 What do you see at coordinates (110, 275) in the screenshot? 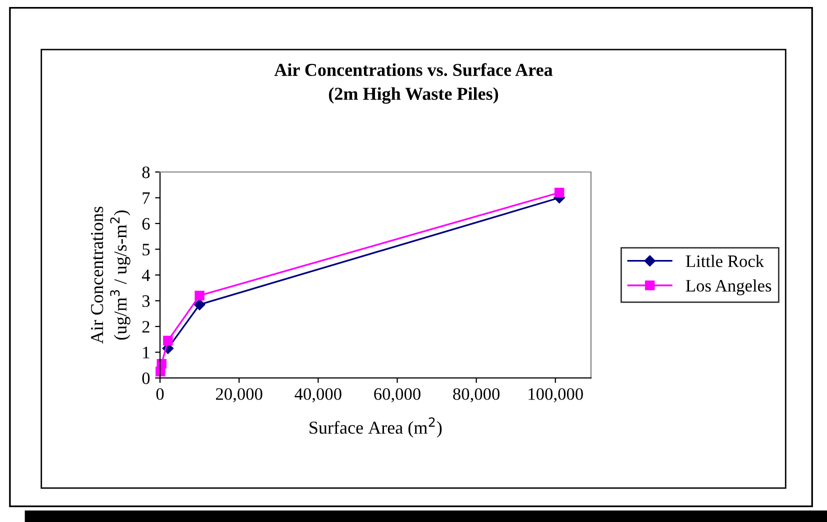
I see `y-axis-title: Air Concentrations (ug/m$^{3}$ / ug/s-m$^{2}$)` at bounding box center [110, 275].